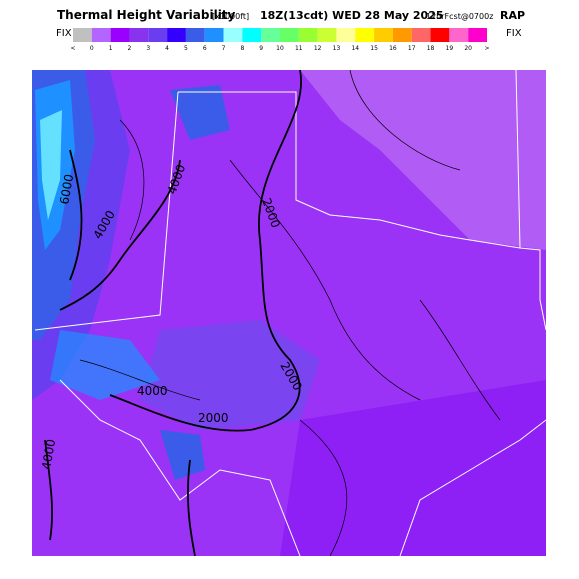  Describe the element at coordinates (146, 15) in the screenshot. I see `title: Thermal Height Variability` at that location.